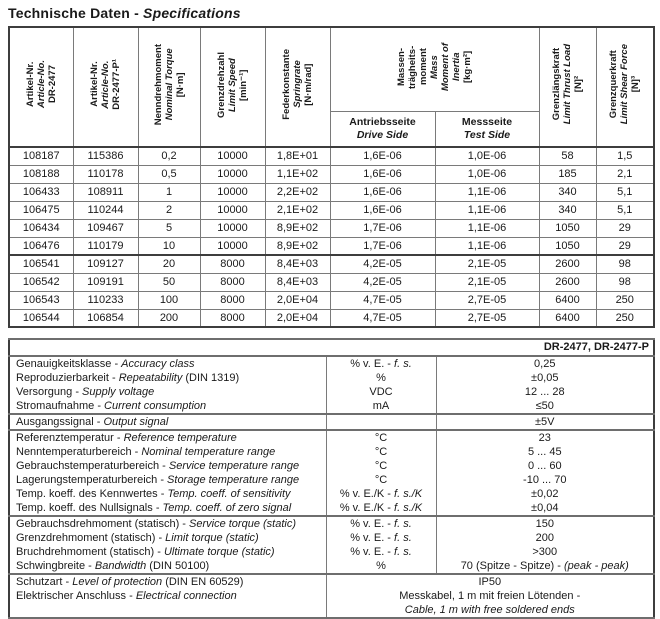 This screenshot has width=660, height=619. Describe the element at coordinates (489, 610) in the screenshot. I see `detail-value-line: Cable, 1 m with free soldered ends` at that location.